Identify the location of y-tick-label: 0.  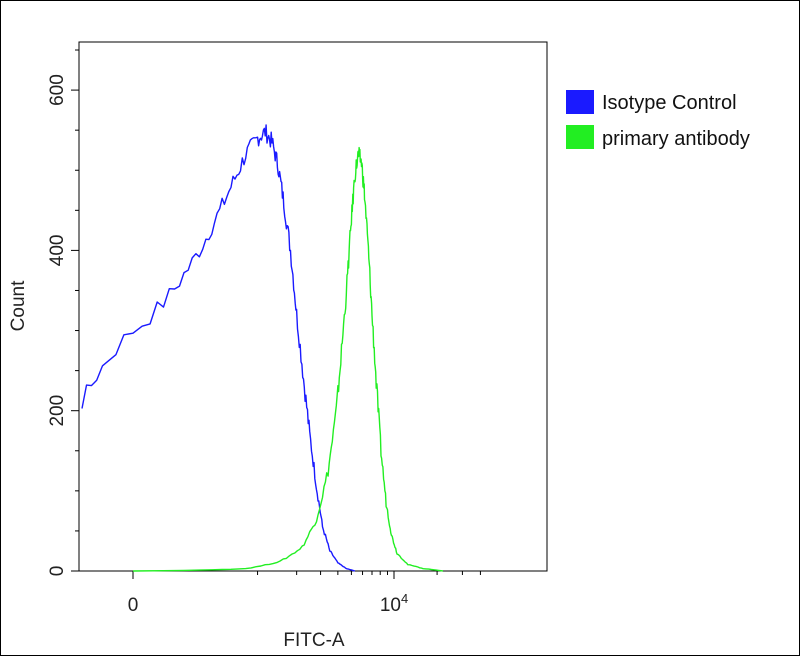
(57, 571).